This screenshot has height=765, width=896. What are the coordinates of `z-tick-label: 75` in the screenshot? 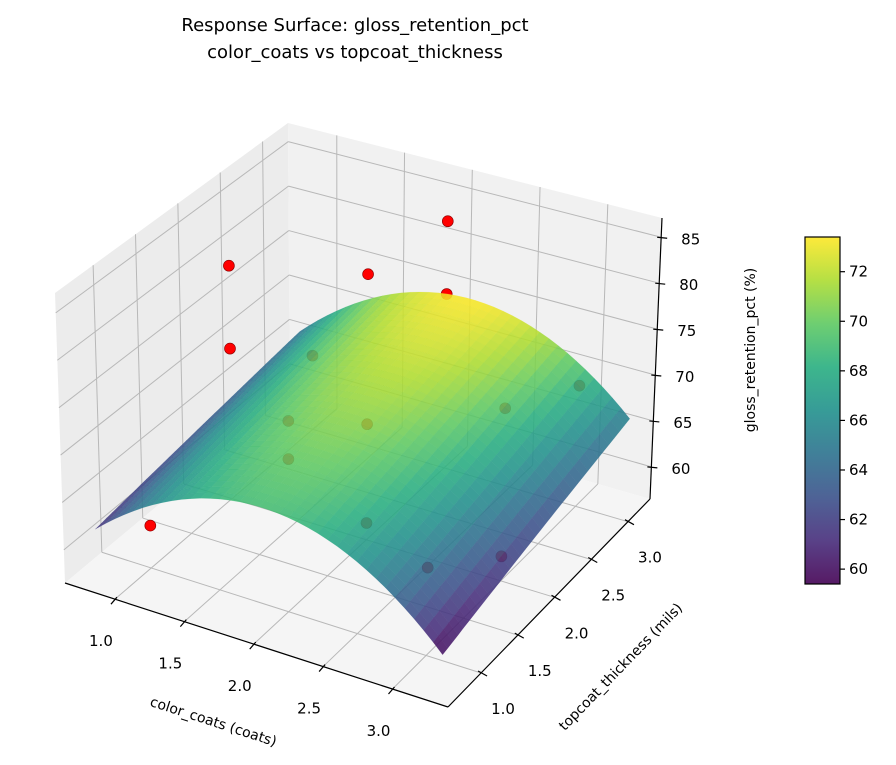 It's located at (686, 331).